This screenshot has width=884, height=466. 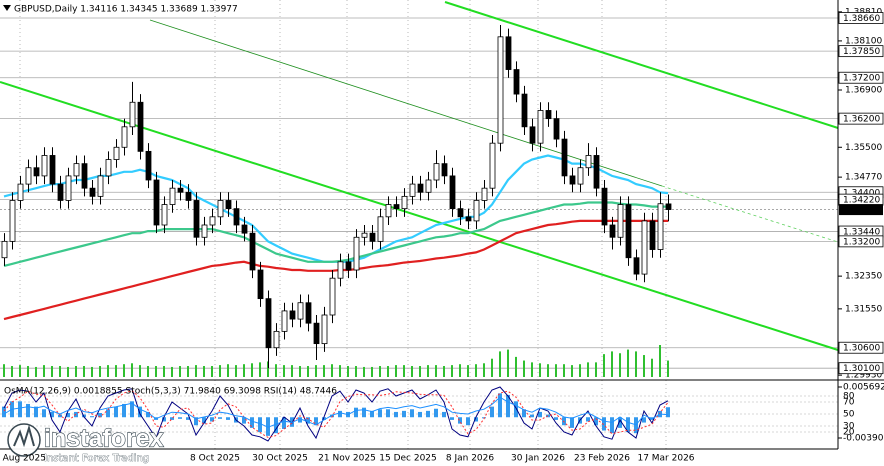 What do you see at coordinates (23, 459) in the screenshot?
I see `x-tick-label: 1 Aug 2025` at bounding box center [23, 459].